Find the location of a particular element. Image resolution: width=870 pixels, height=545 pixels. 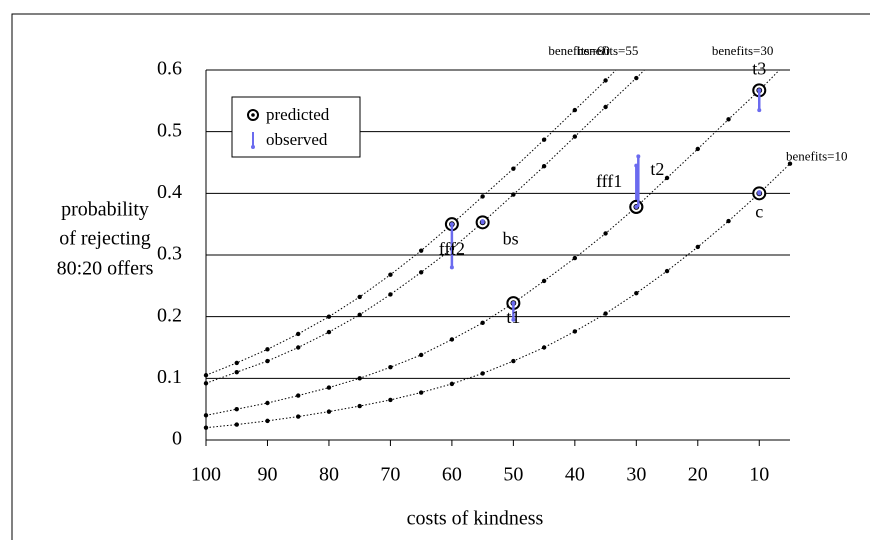

y-tick-label: 0.1 is located at coordinates (169, 377).